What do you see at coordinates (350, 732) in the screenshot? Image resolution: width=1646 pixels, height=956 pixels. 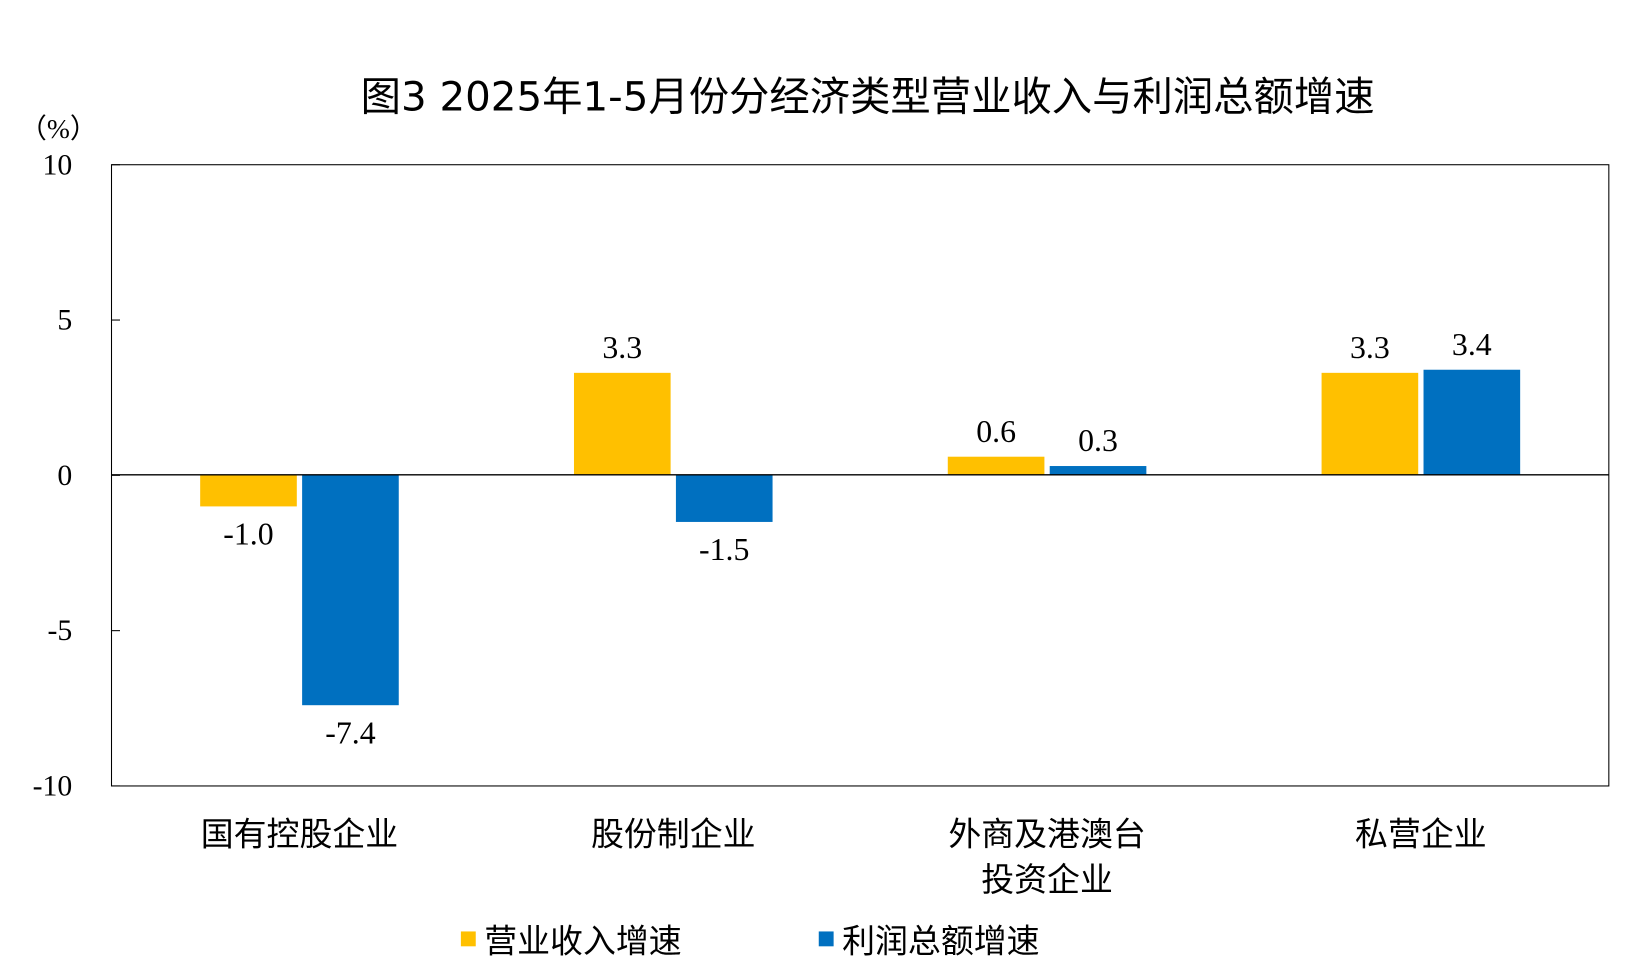 I see `data-label: -7.4` at bounding box center [350, 732].